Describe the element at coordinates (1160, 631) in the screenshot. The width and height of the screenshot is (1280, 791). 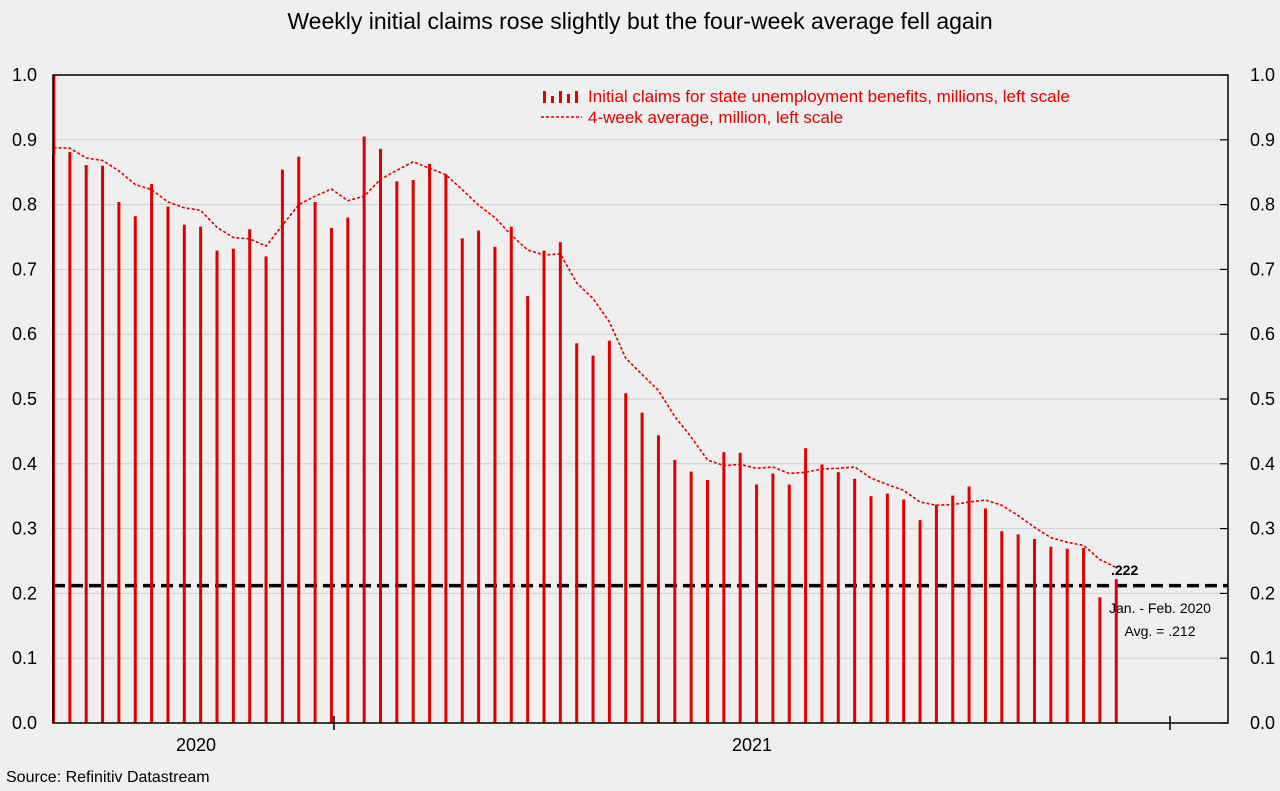
I see `reference-label-line2: Avg. = .212` at that location.